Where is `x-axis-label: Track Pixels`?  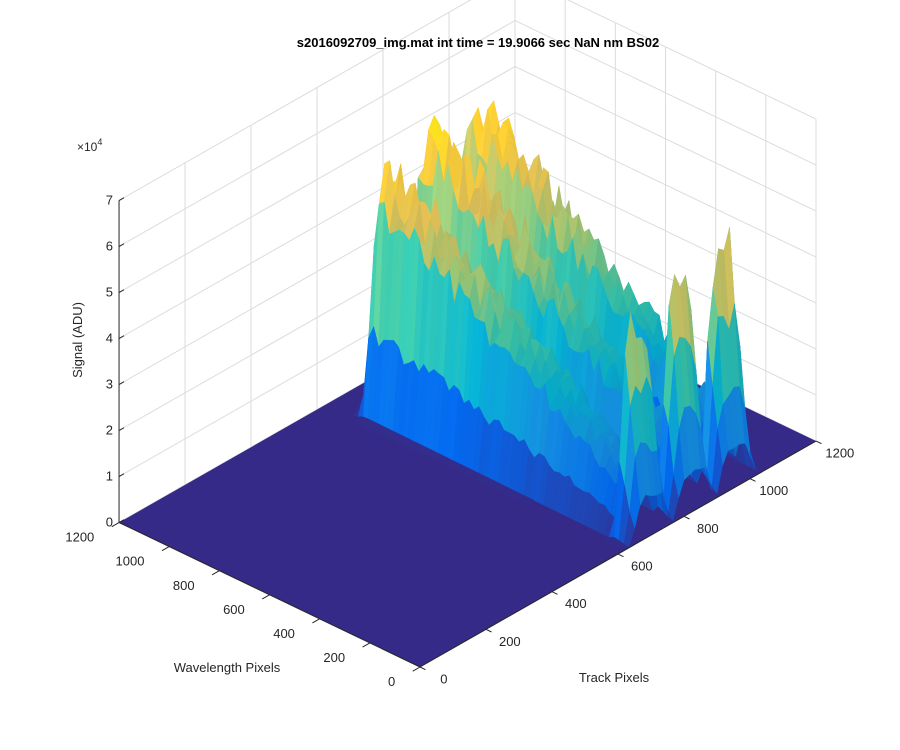 x-axis-label: Track Pixels is located at coordinates (614, 677).